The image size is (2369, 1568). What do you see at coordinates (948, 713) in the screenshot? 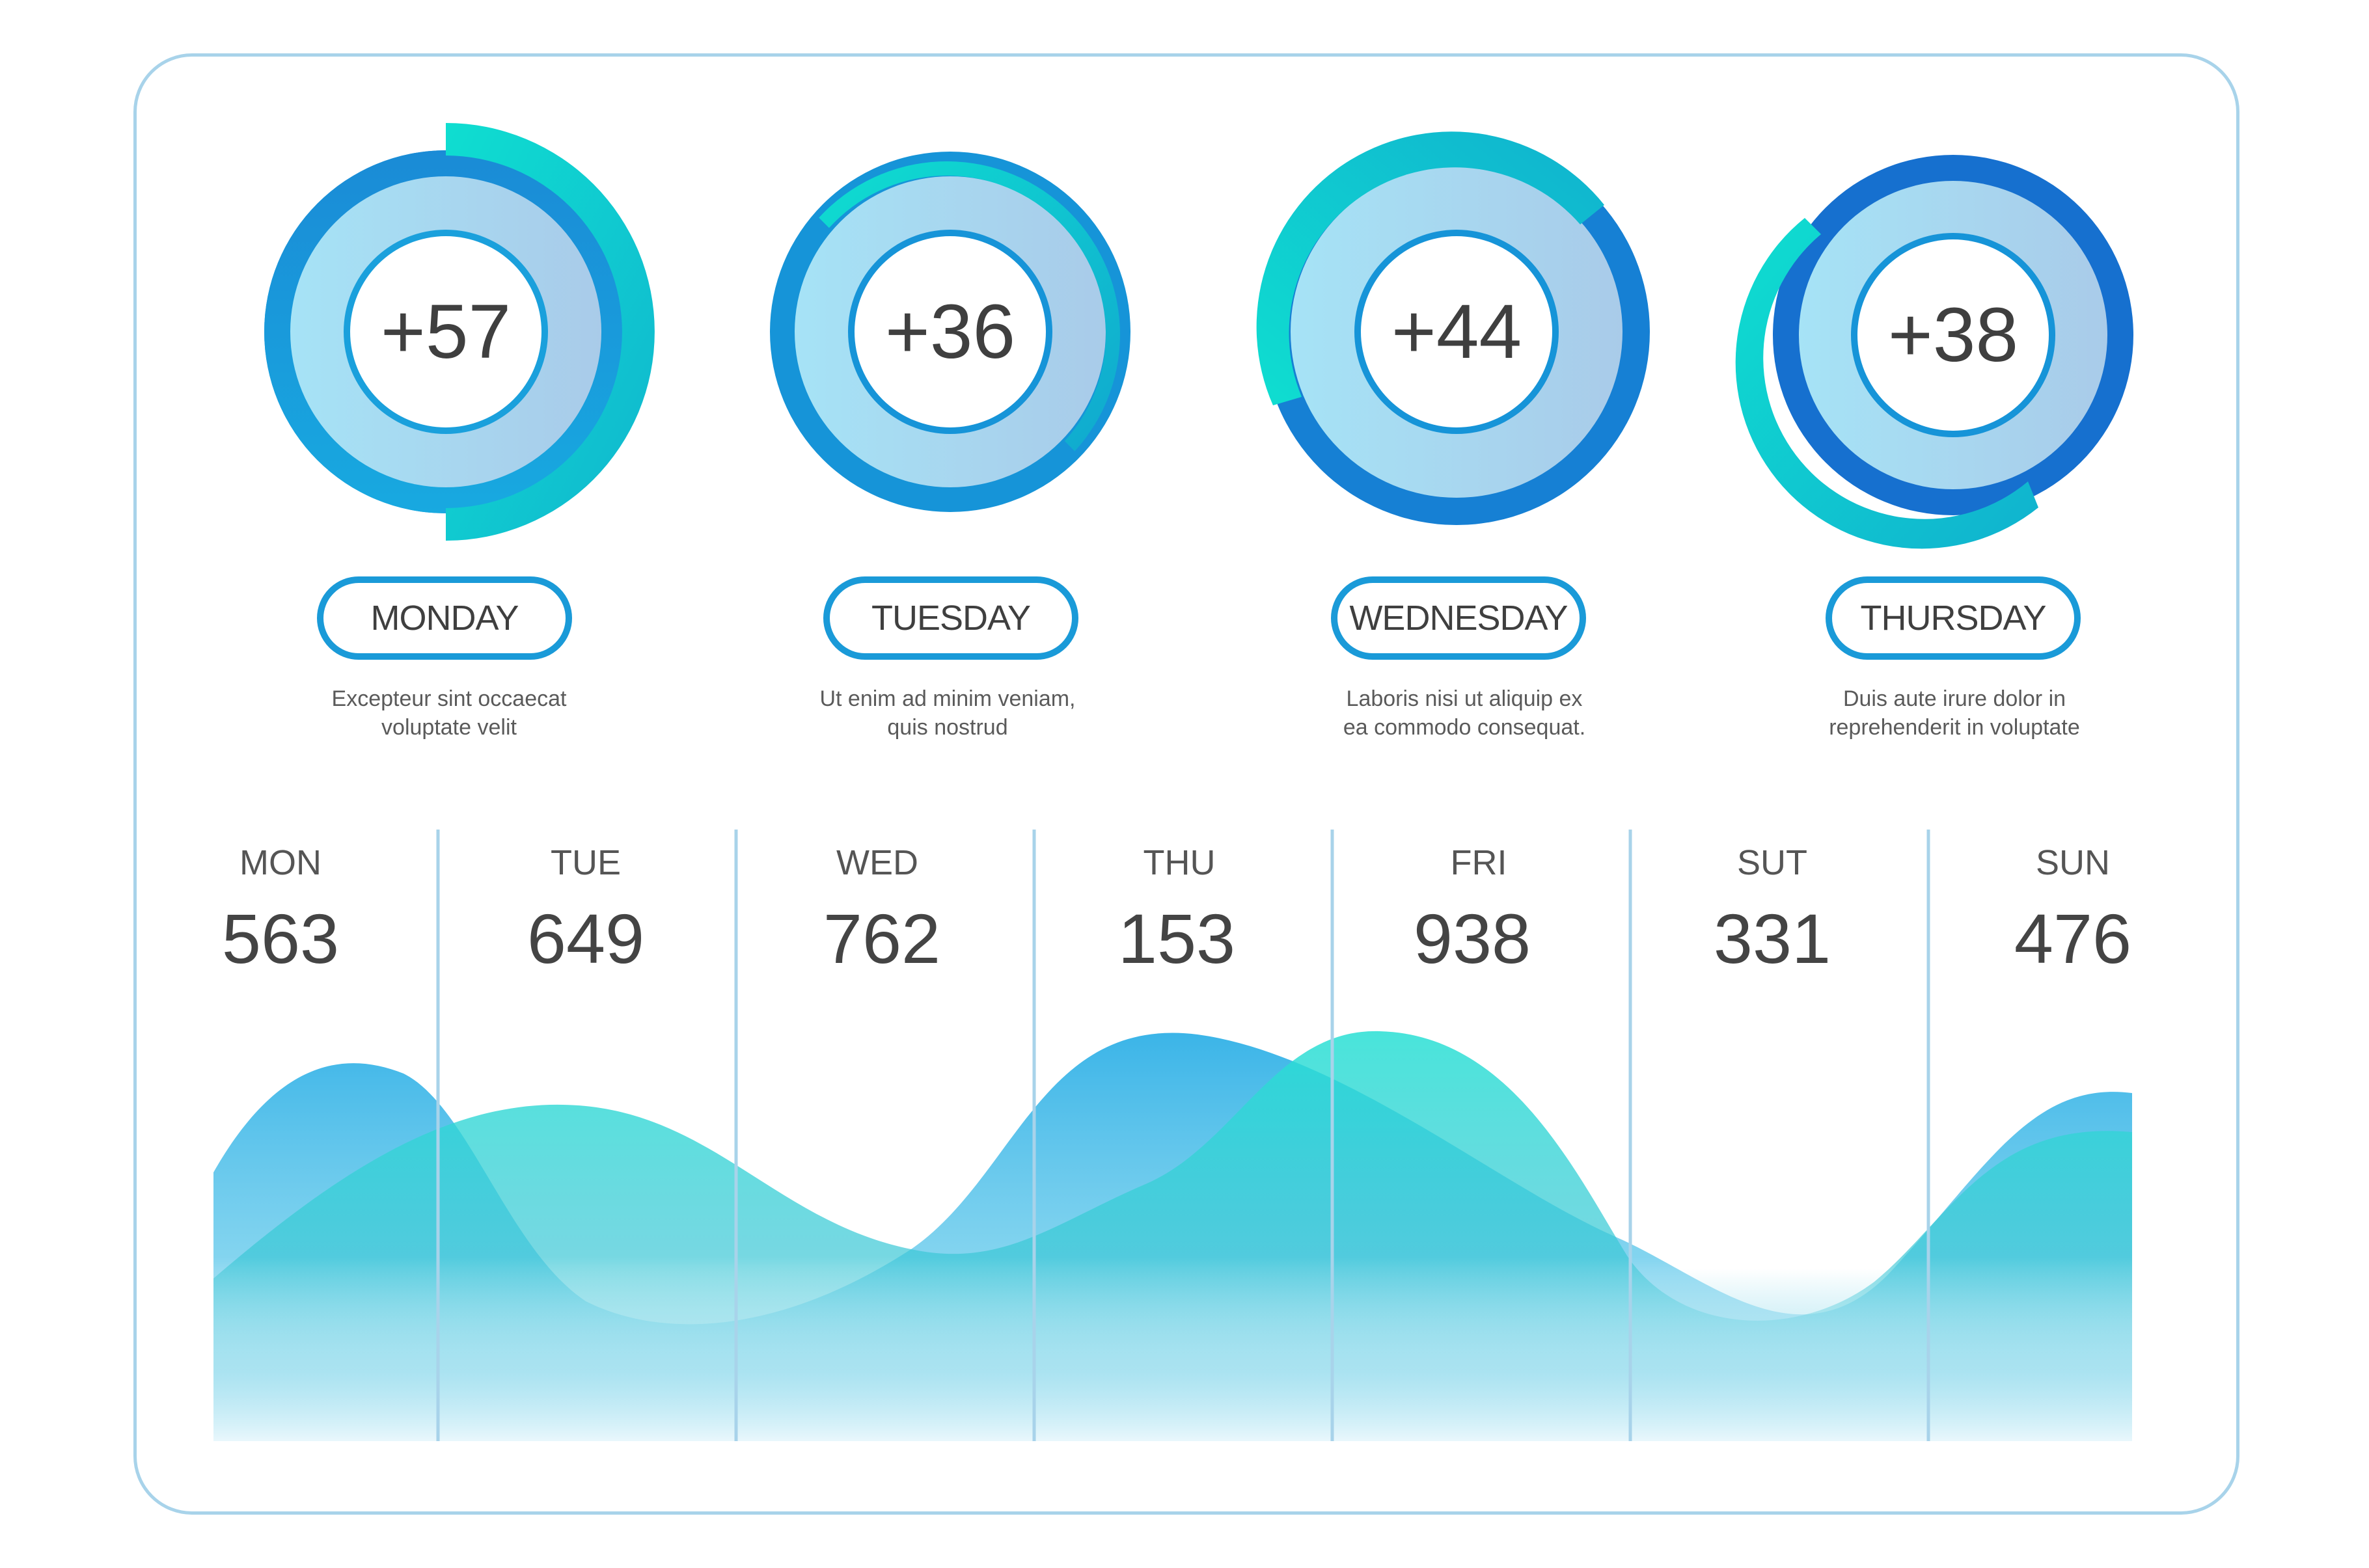
I see `ring-description: Ut enim ad minim veniam, quis nostrud` at bounding box center [948, 713].